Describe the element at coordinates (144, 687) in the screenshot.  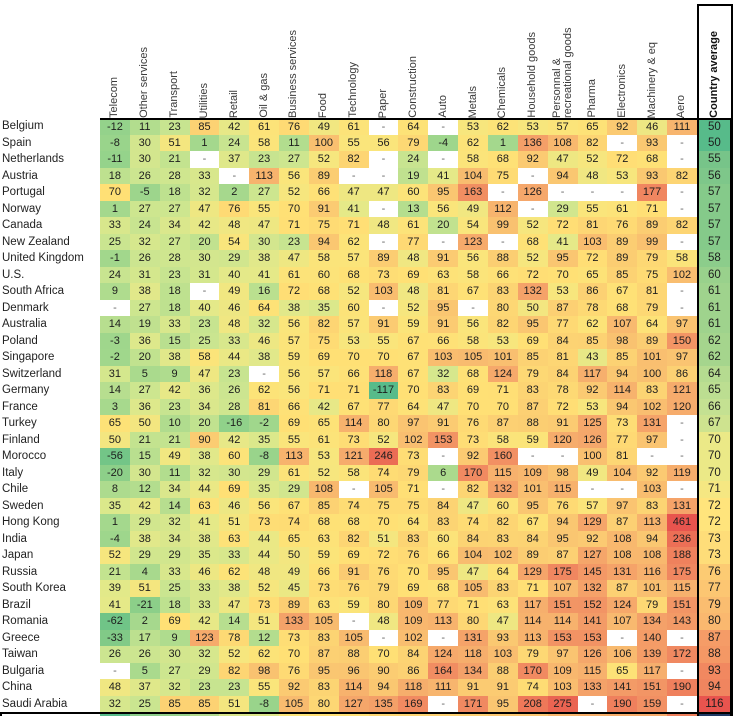
I see `heatmap-cell: 37` at that location.